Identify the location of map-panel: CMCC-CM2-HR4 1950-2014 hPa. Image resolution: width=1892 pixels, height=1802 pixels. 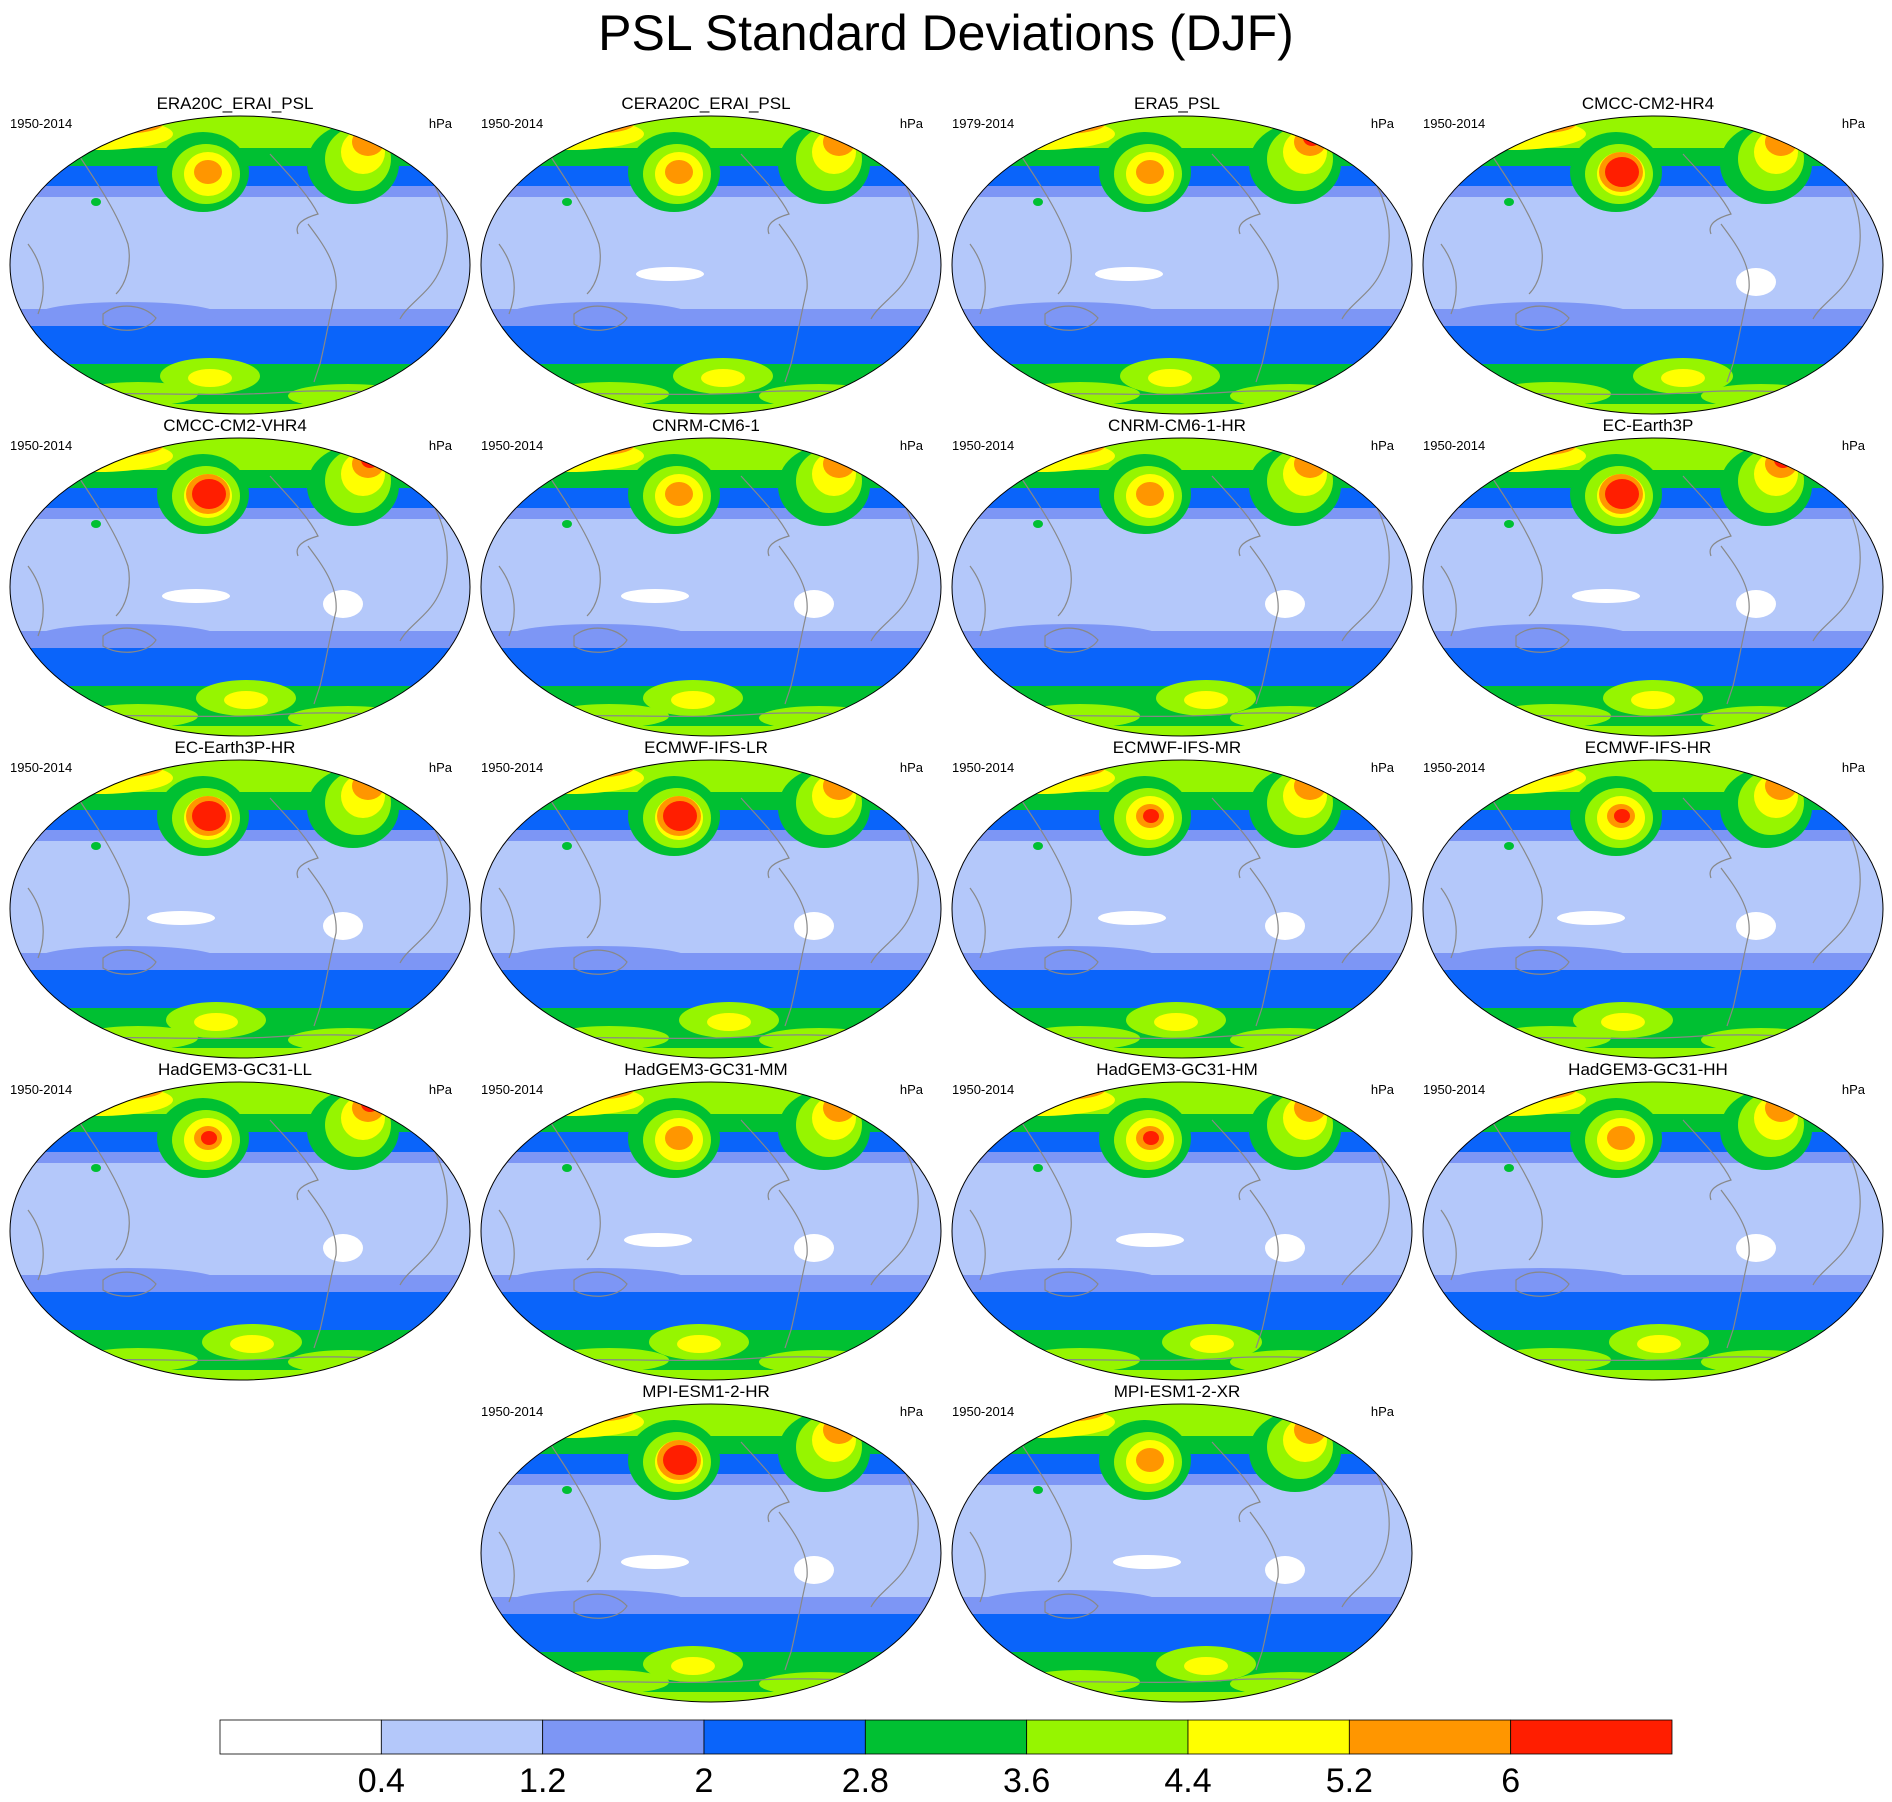
(1648, 254).